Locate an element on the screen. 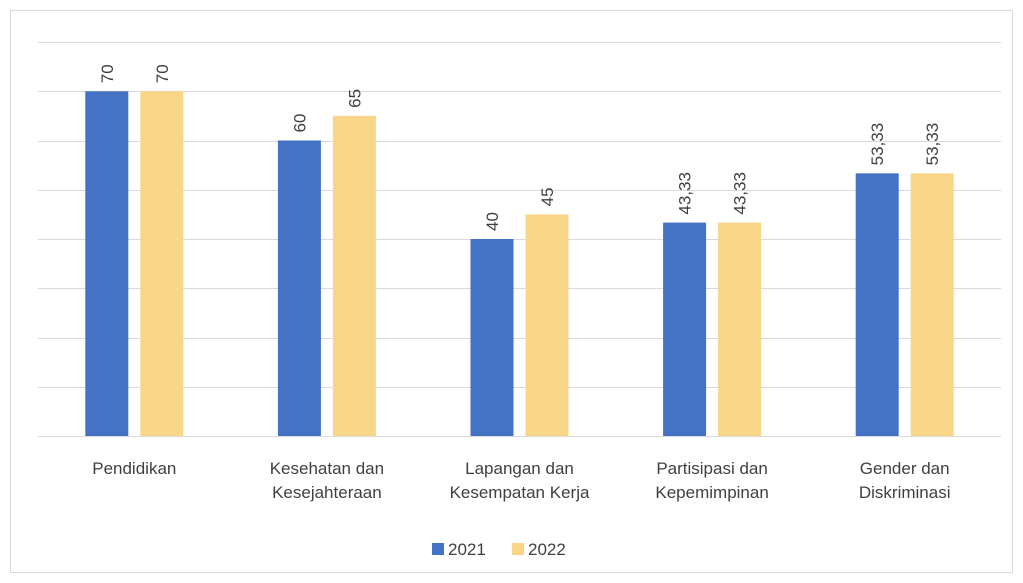 The image size is (1023, 583). data-label: 60 is located at coordinates (299, 123).